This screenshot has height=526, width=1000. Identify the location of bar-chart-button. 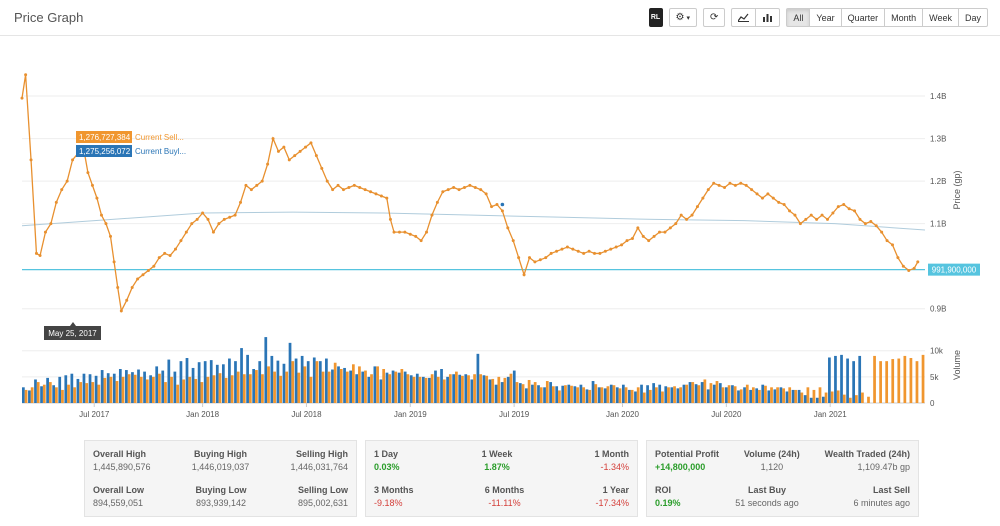
(768, 17).